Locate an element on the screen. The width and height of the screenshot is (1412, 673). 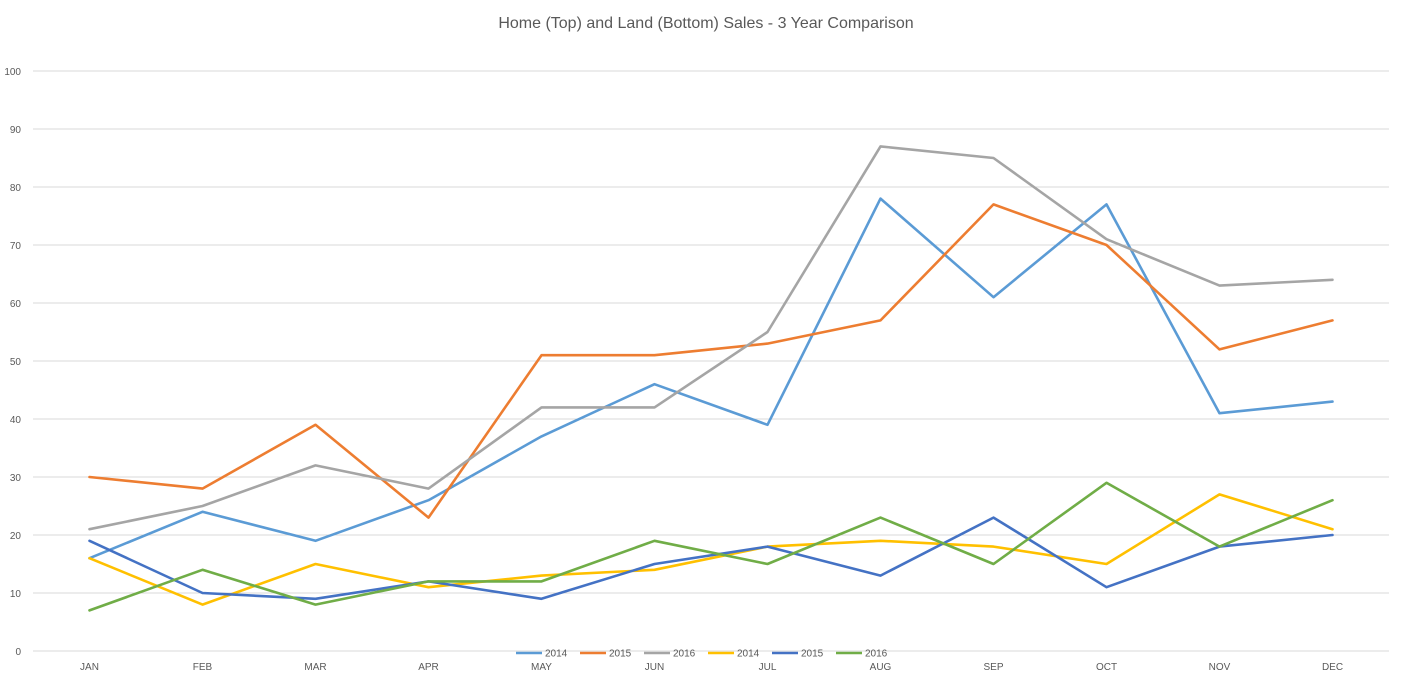
x-tick-label: FEB is located at coordinates (203, 667).